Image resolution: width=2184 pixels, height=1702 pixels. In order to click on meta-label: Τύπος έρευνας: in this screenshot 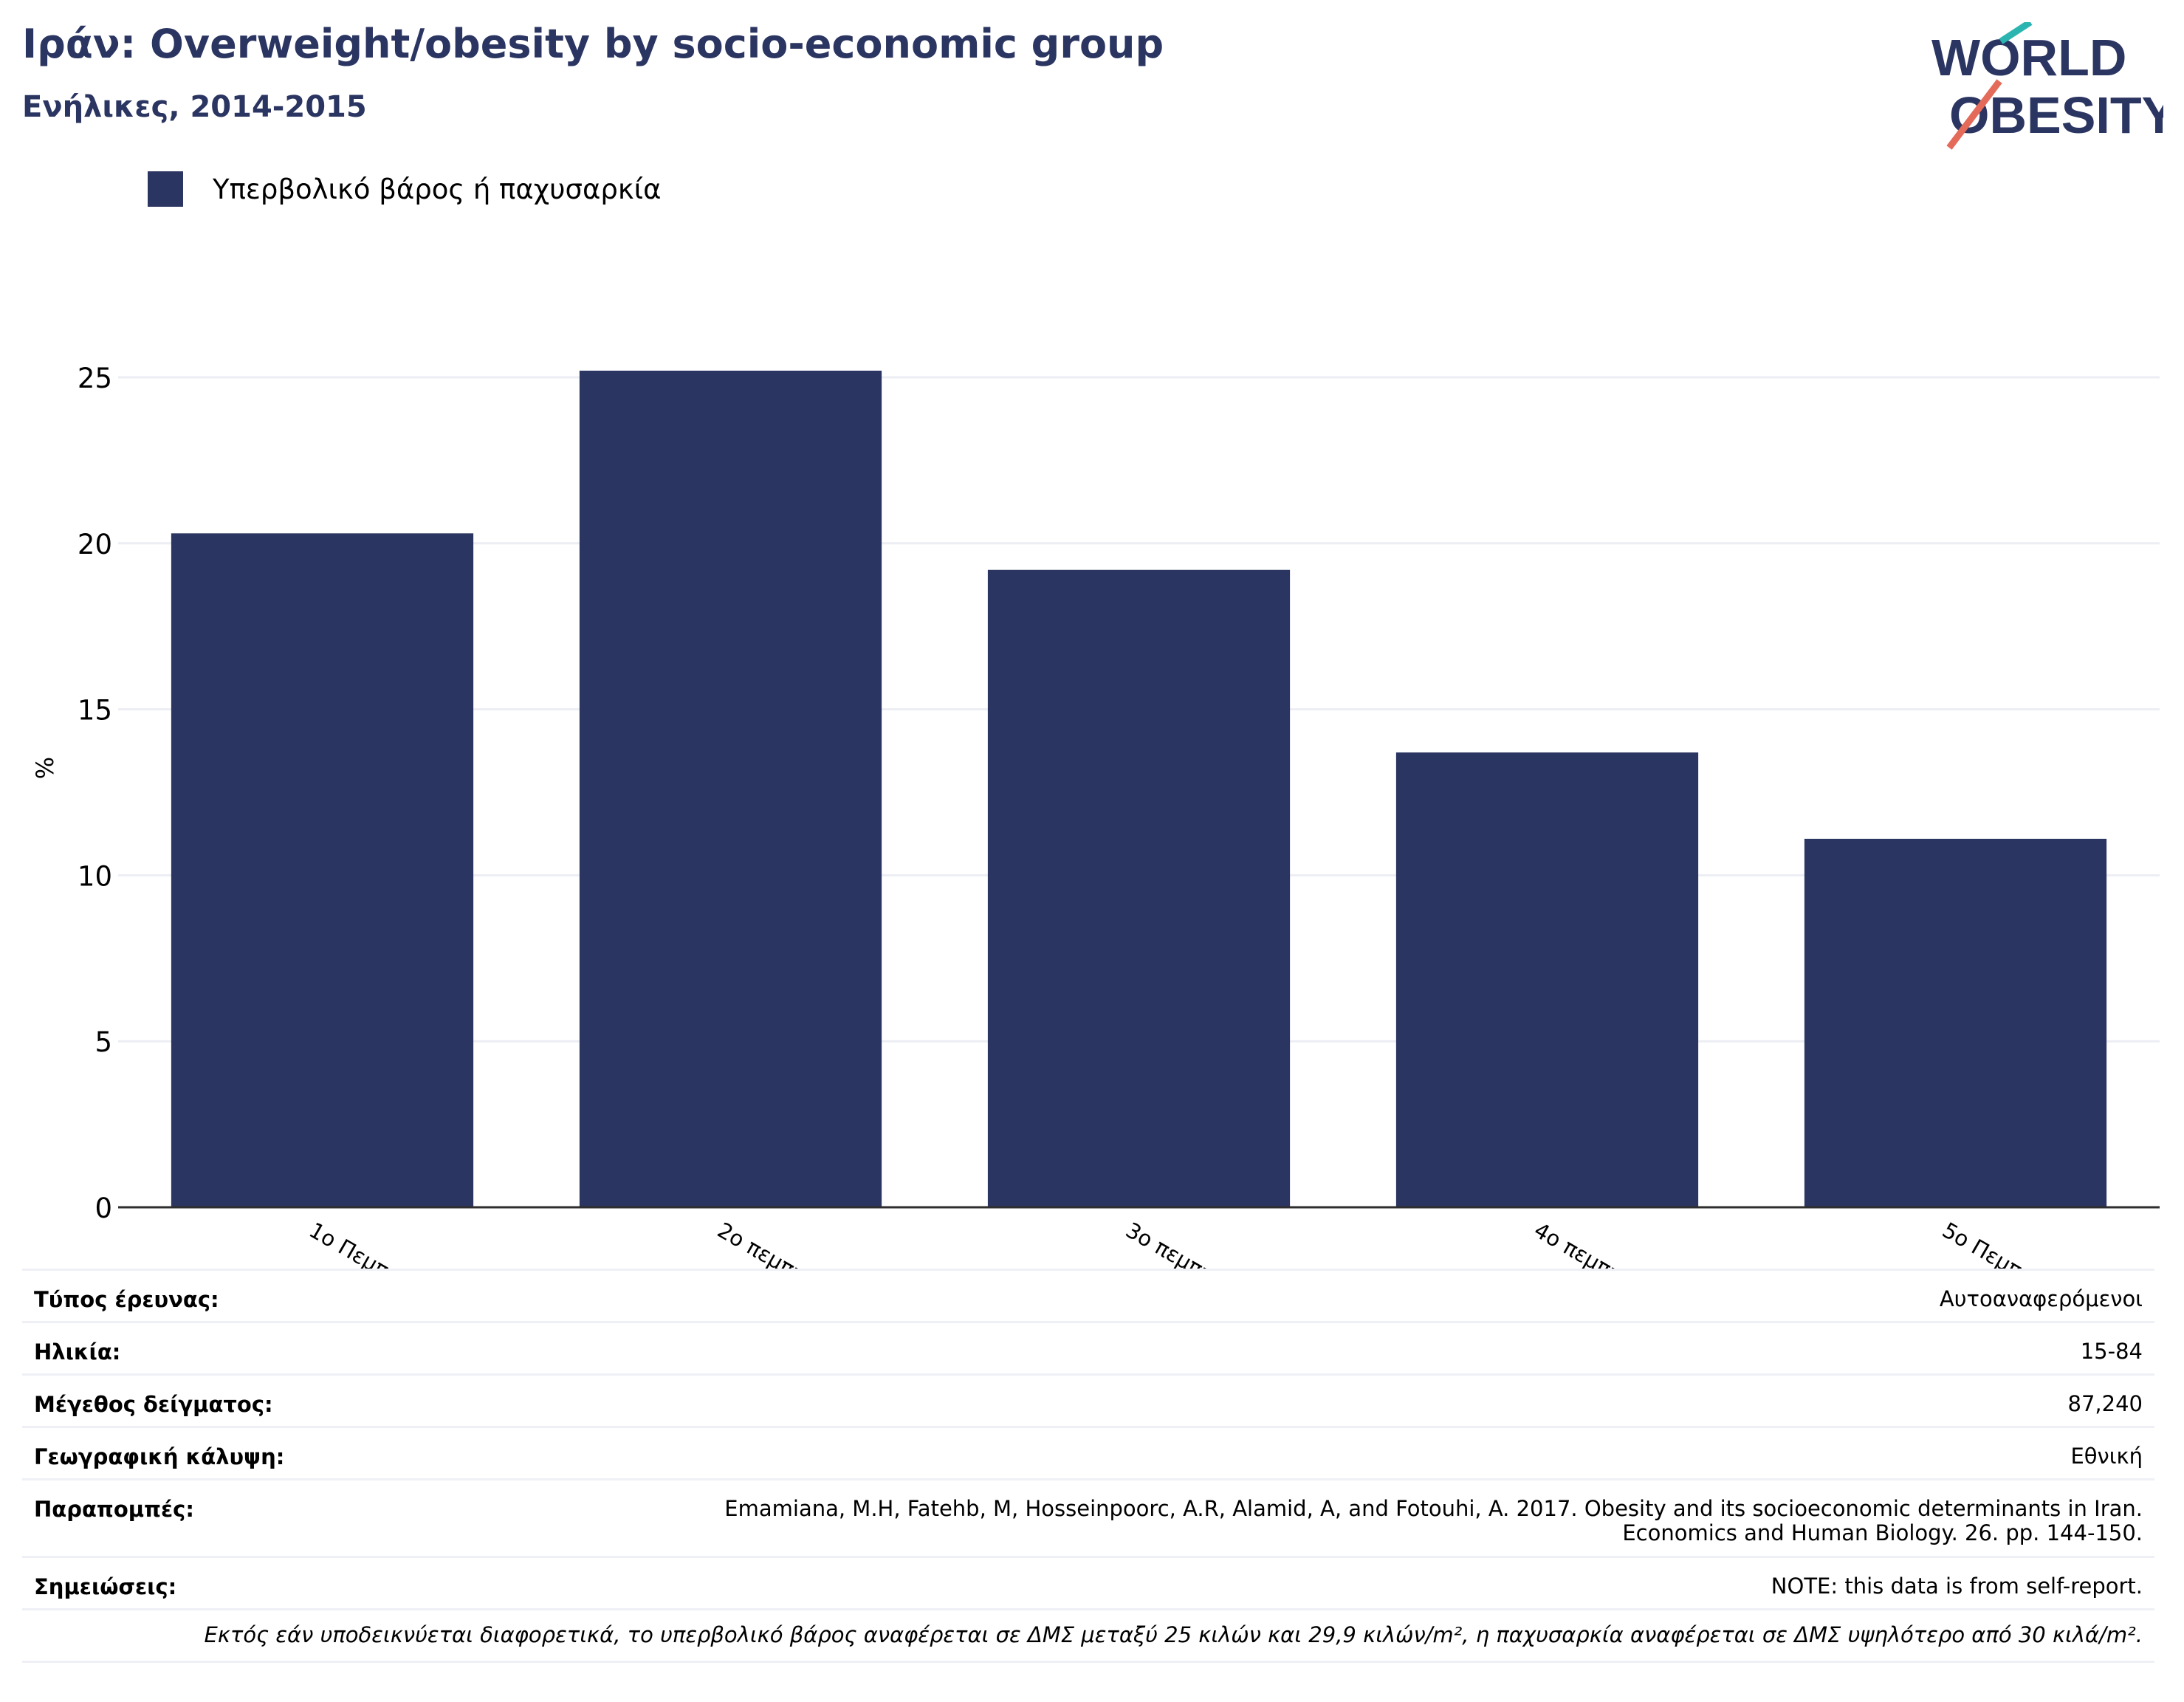, I will do `click(127, 1299)`.